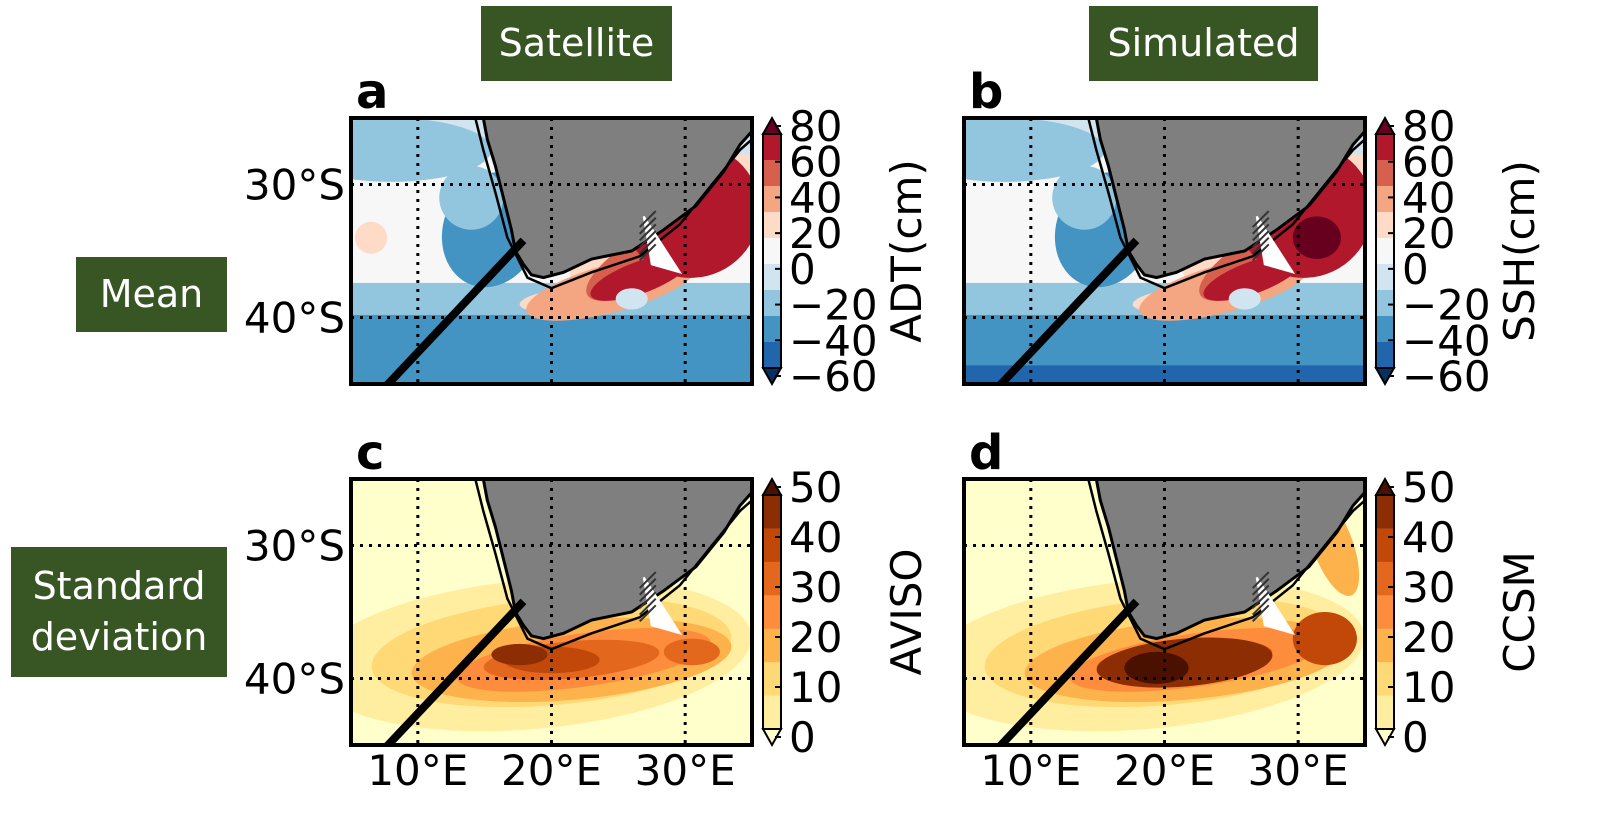 Image resolution: width=1612 pixels, height=826 pixels. What do you see at coordinates (370, 453) in the screenshot?
I see `panel-letter-c: c` at bounding box center [370, 453].